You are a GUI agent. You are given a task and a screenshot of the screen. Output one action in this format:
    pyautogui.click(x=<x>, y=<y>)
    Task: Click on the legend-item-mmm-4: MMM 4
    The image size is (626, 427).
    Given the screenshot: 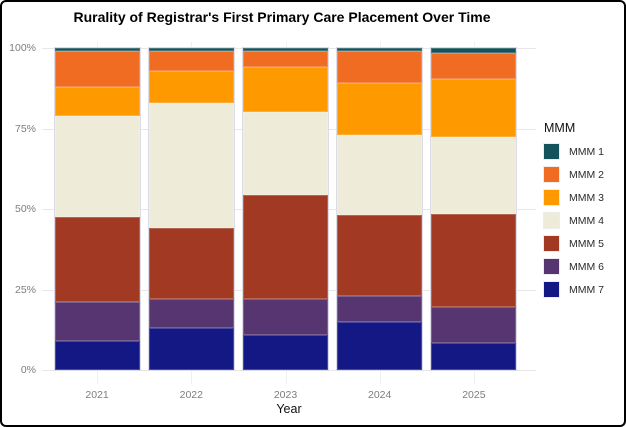 What is the action you would take?
    pyautogui.click(x=574, y=220)
    